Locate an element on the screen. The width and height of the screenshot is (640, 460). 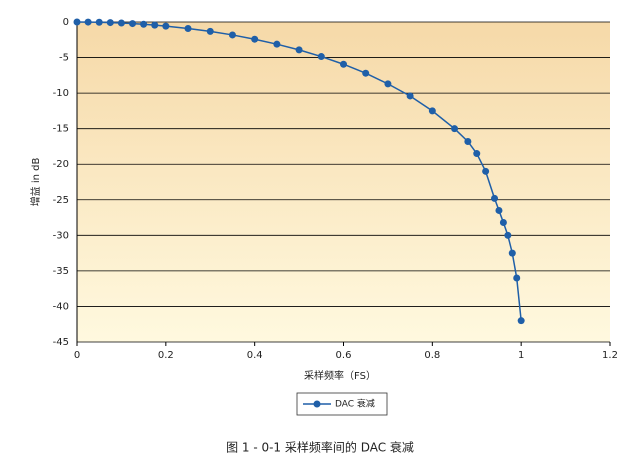
caption: 图 1 - 0-1 采样频率间的 DAC 衰减 is located at coordinates (320, 447).